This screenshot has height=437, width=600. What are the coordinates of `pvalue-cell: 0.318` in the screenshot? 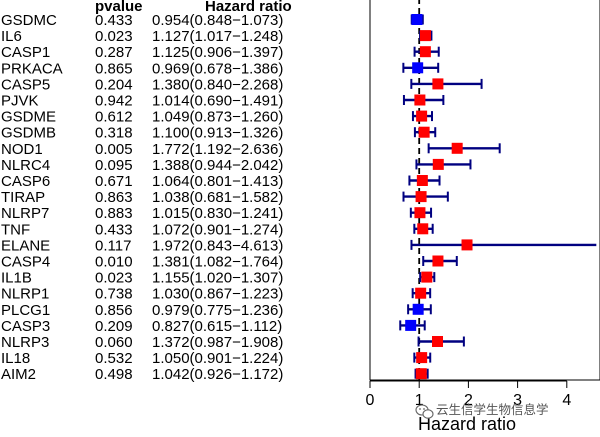 It's located at (114, 133).